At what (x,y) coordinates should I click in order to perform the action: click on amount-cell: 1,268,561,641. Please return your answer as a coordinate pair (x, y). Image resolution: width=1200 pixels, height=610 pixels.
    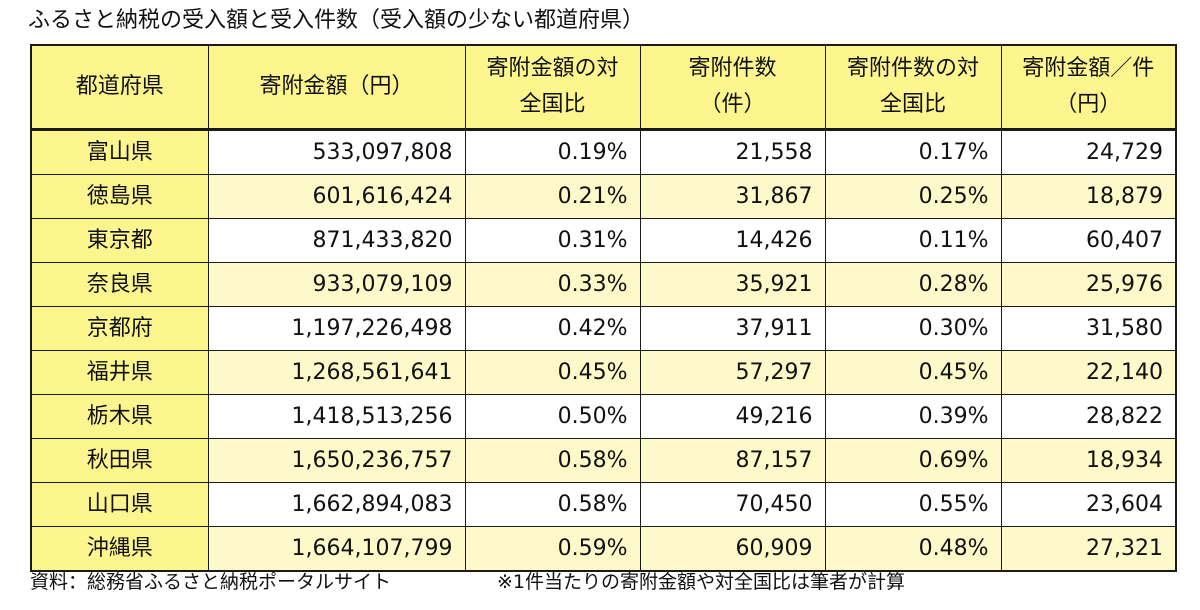
    Looking at the image, I should click on (336, 372).